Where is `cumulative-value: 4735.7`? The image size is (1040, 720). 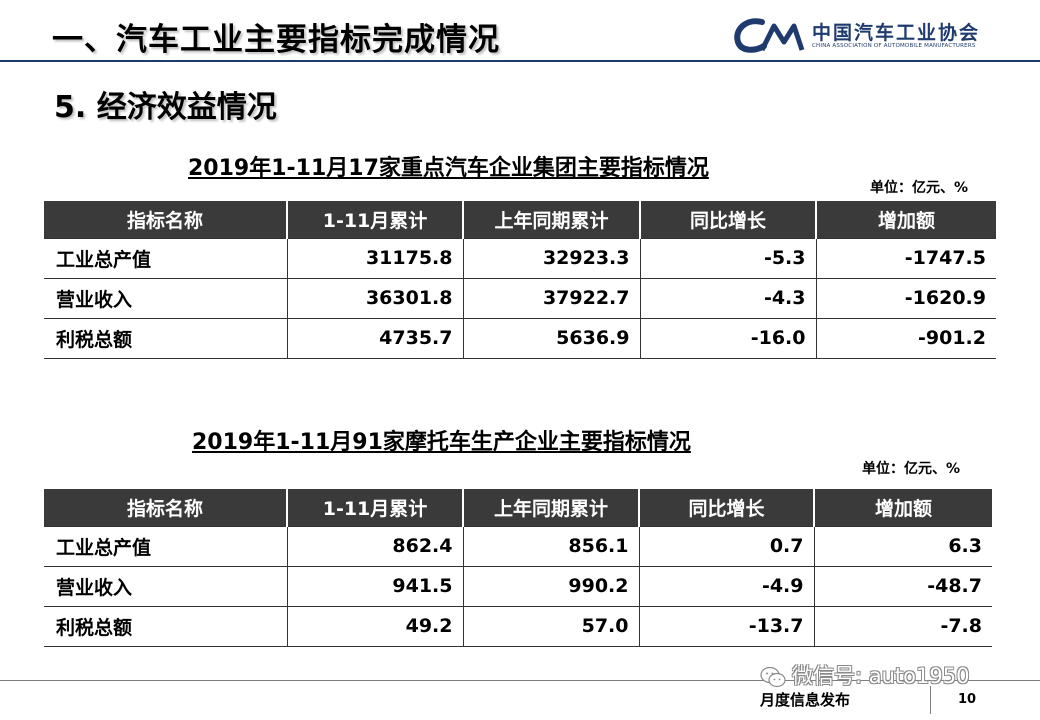 cumulative-value: 4735.7 is located at coordinates (375, 338).